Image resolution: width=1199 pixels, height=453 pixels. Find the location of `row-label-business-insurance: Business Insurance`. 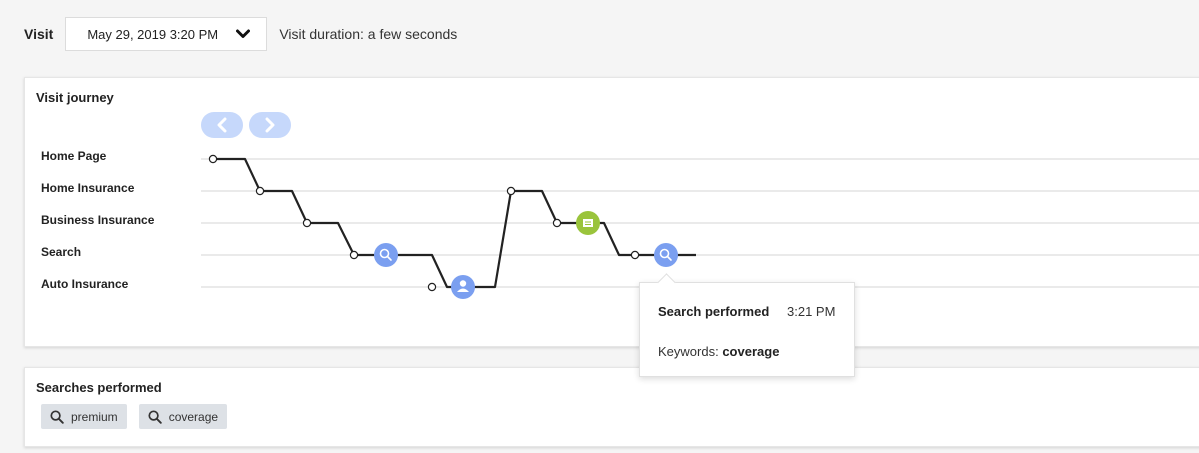

row-label-business-insurance: Business Insurance is located at coordinates (98, 220).